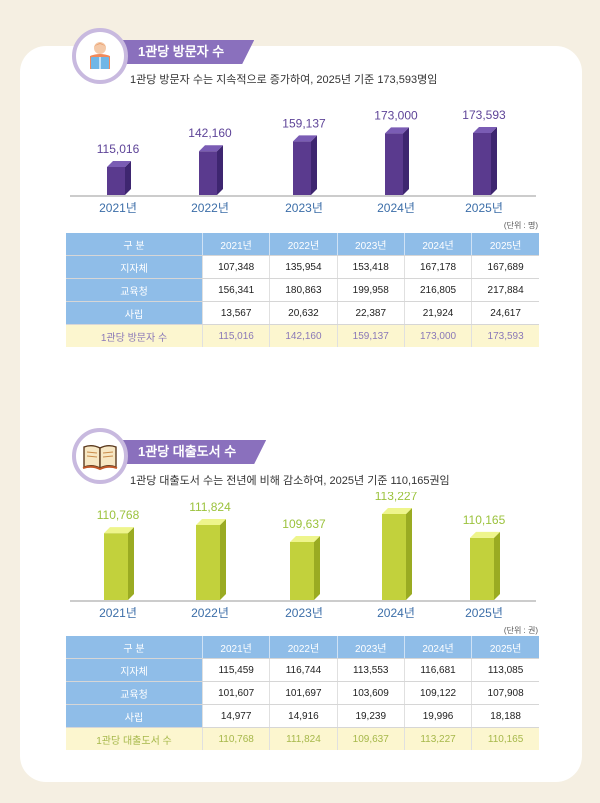 The height and width of the screenshot is (803, 600). I want to click on table-cell: 115,459, so click(235, 670).